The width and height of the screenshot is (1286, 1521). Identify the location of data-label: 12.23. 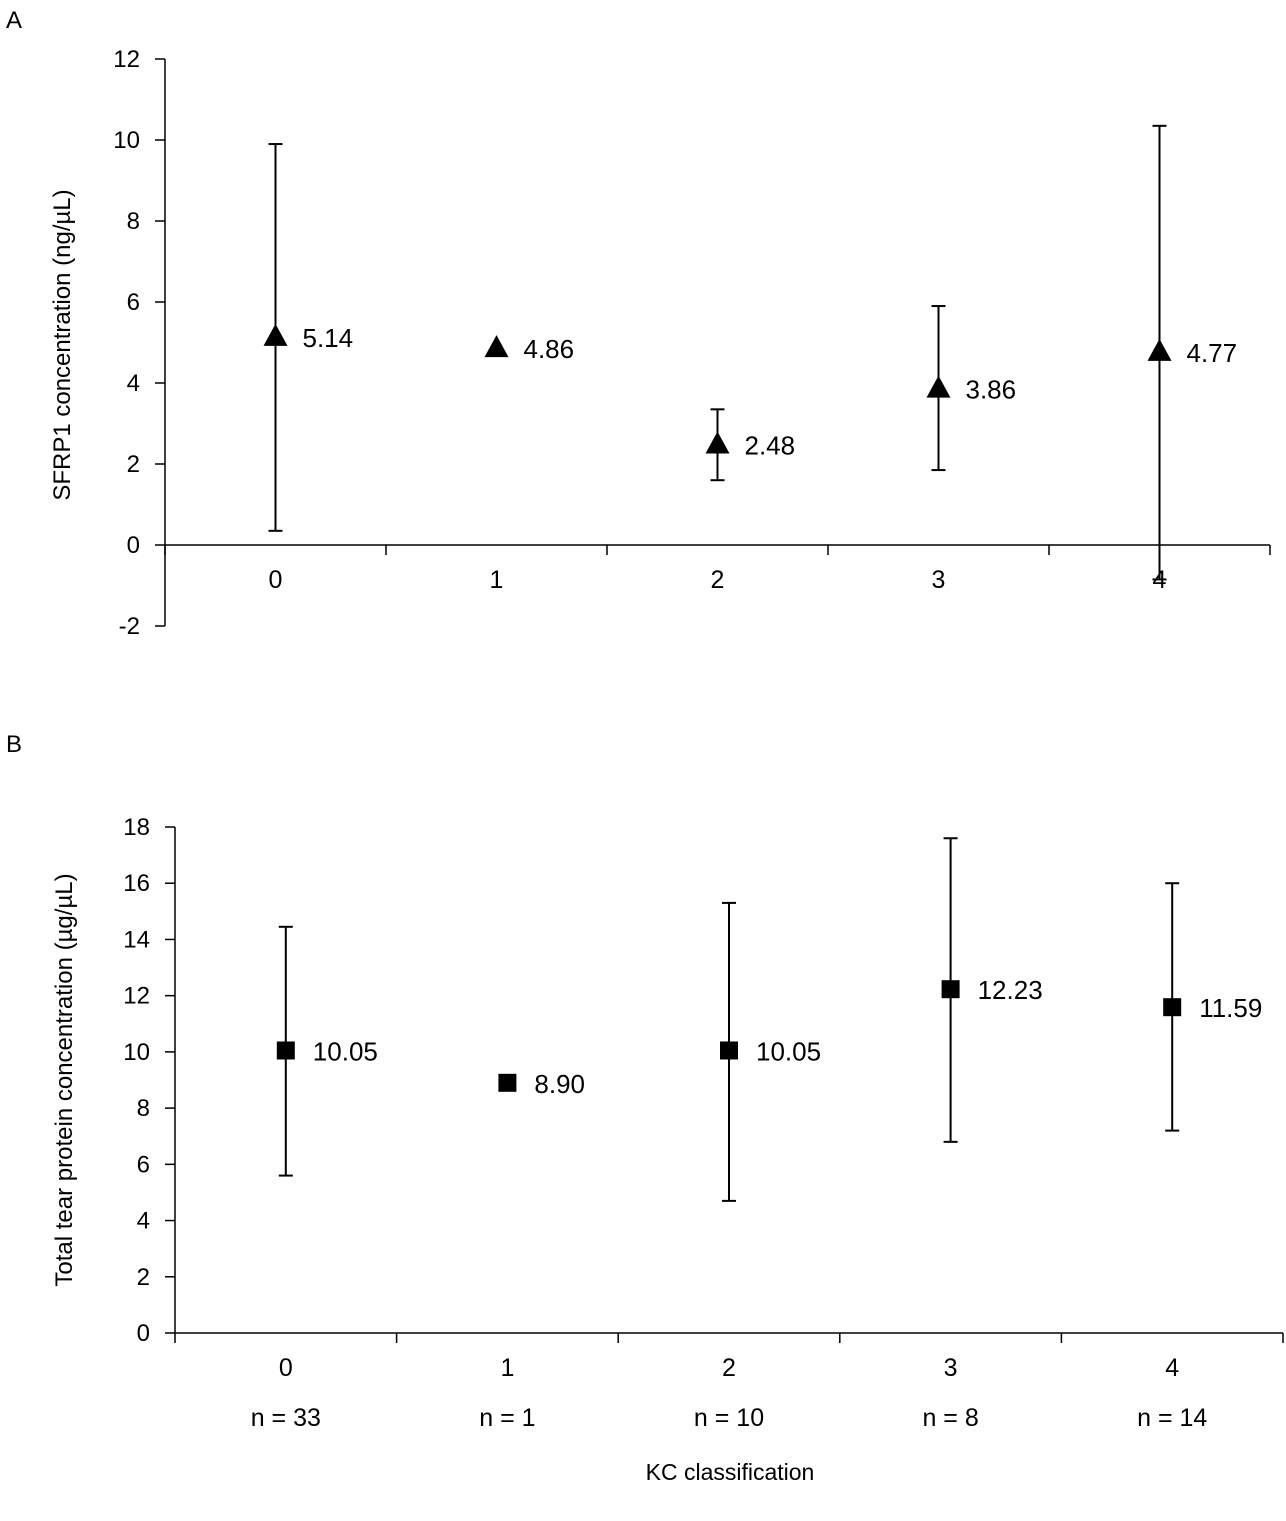
(1010, 990).